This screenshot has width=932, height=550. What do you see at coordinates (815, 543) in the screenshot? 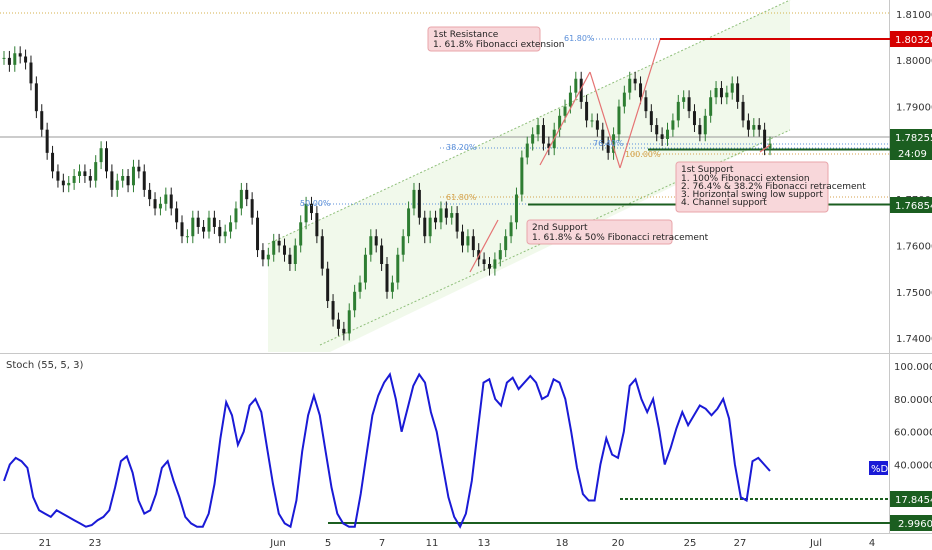
I see `time-tick-label: Jul` at bounding box center [815, 543].